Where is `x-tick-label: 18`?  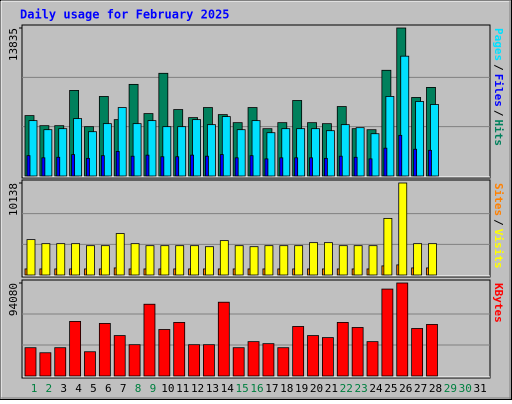
x-tick-label: 18 is located at coordinates (286, 388).